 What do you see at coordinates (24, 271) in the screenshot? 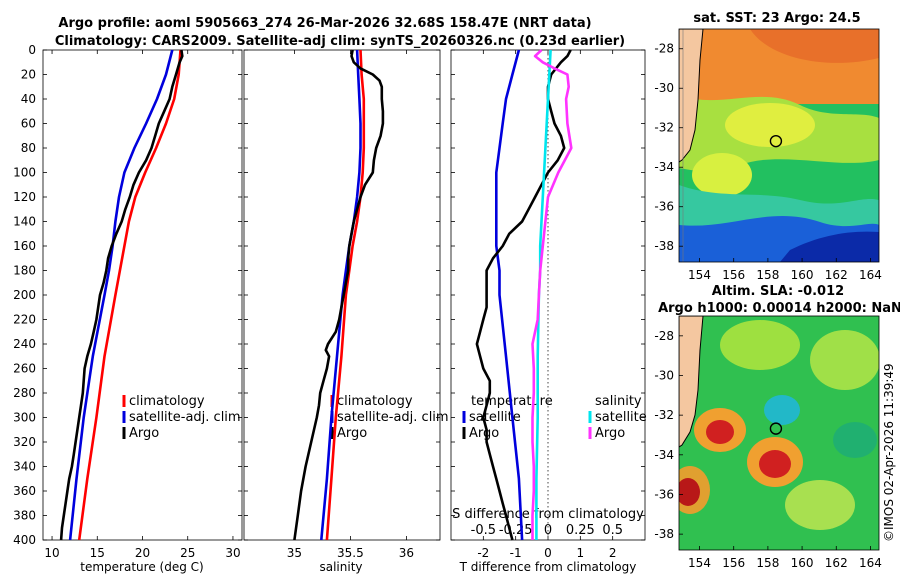
I see `depth-tick-label: 180` at bounding box center [24, 271].